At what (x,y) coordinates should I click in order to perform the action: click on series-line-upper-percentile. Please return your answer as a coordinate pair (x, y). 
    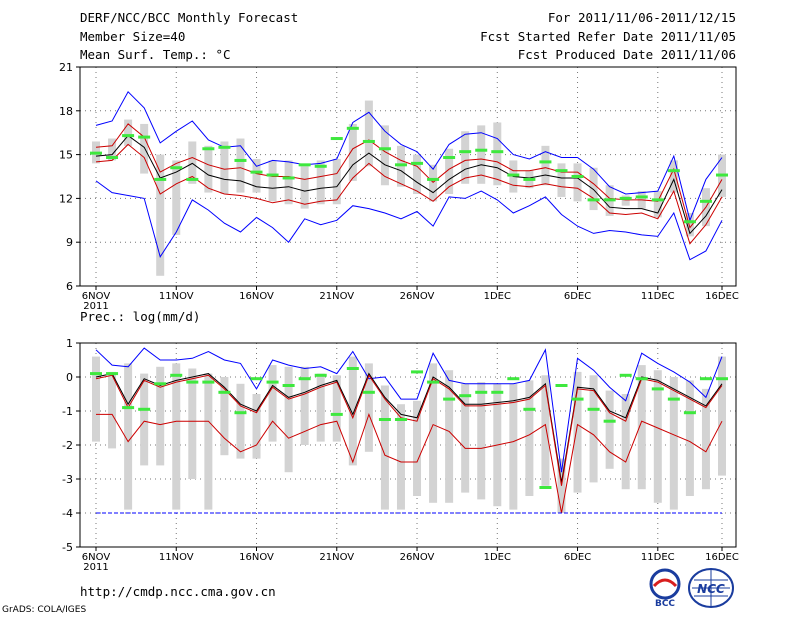
    Looking at the image, I should click on (409, 176).